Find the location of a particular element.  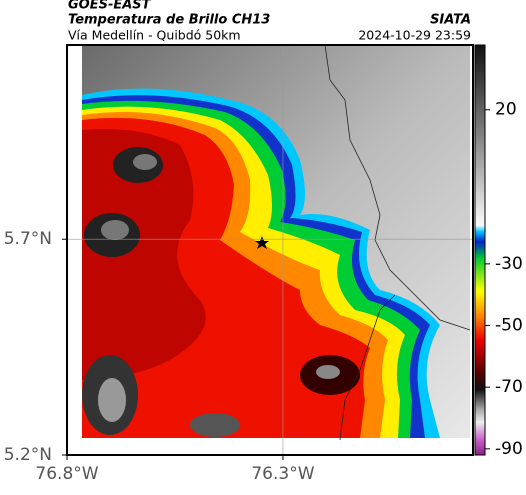

x-tick-label: 76.8°W is located at coordinates (66, 474).